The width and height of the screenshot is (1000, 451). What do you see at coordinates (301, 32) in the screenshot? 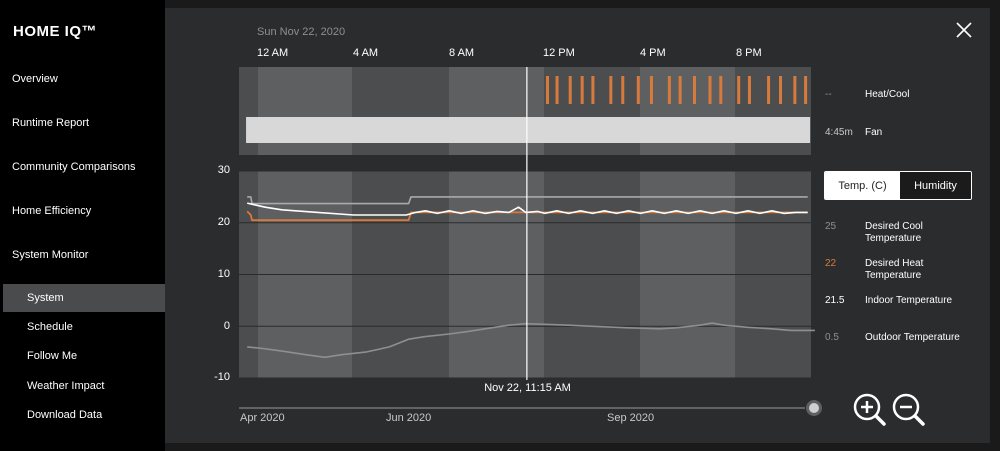
I see `date-label: Sun Nov 22, 2020` at bounding box center [301, 32].